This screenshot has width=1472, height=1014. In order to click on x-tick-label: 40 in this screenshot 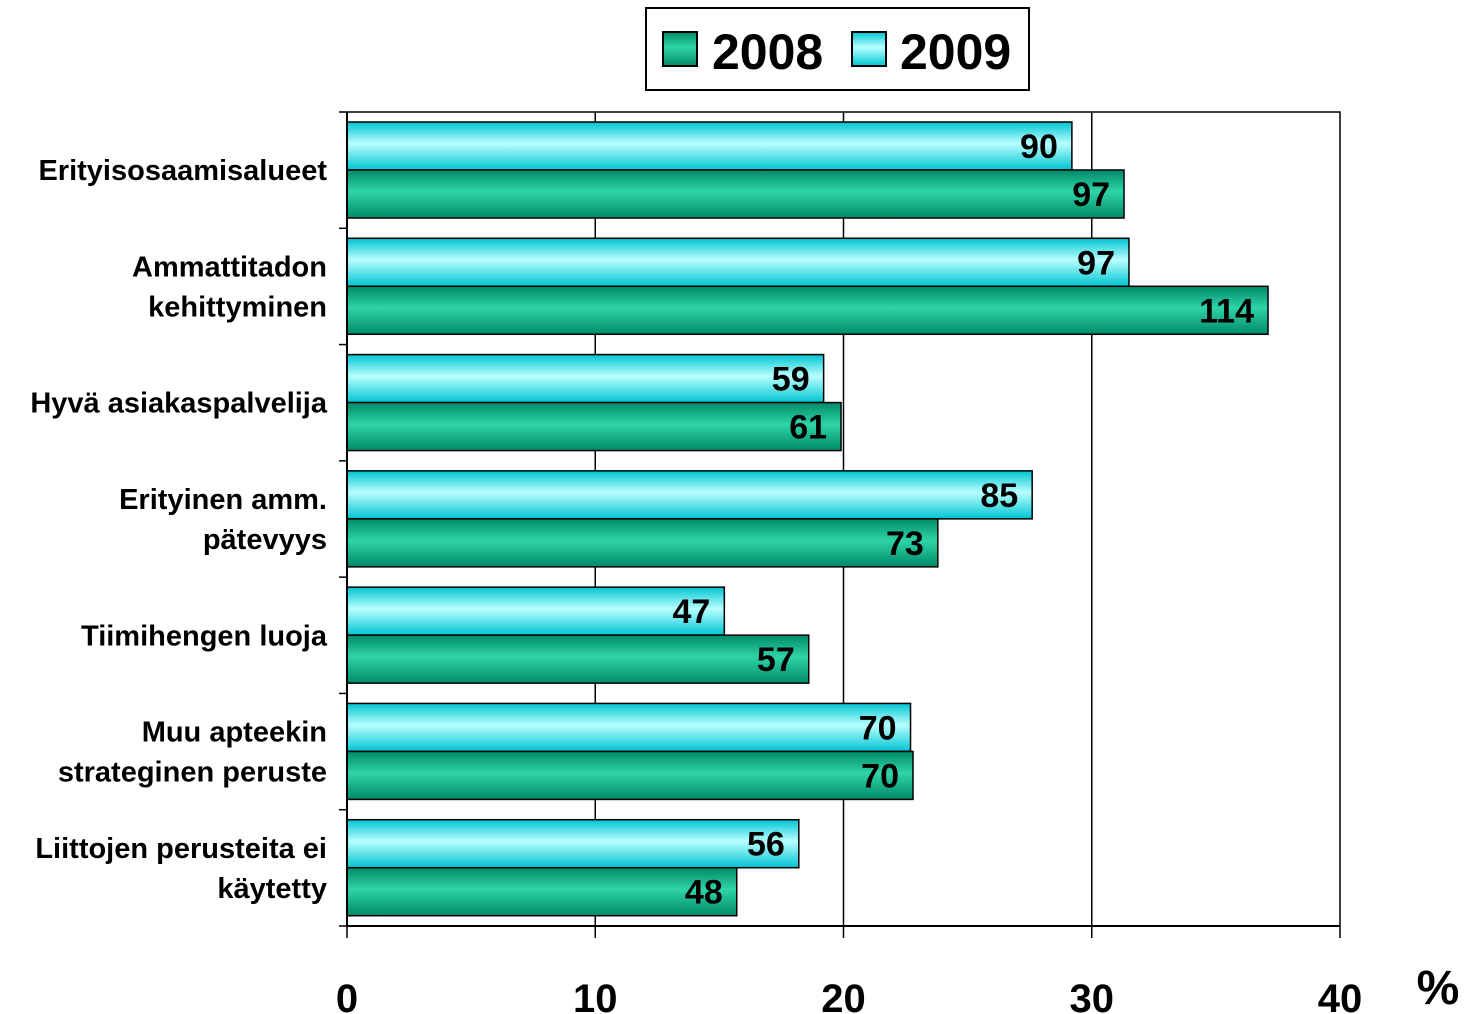, I will do `click(1340, 995)`.